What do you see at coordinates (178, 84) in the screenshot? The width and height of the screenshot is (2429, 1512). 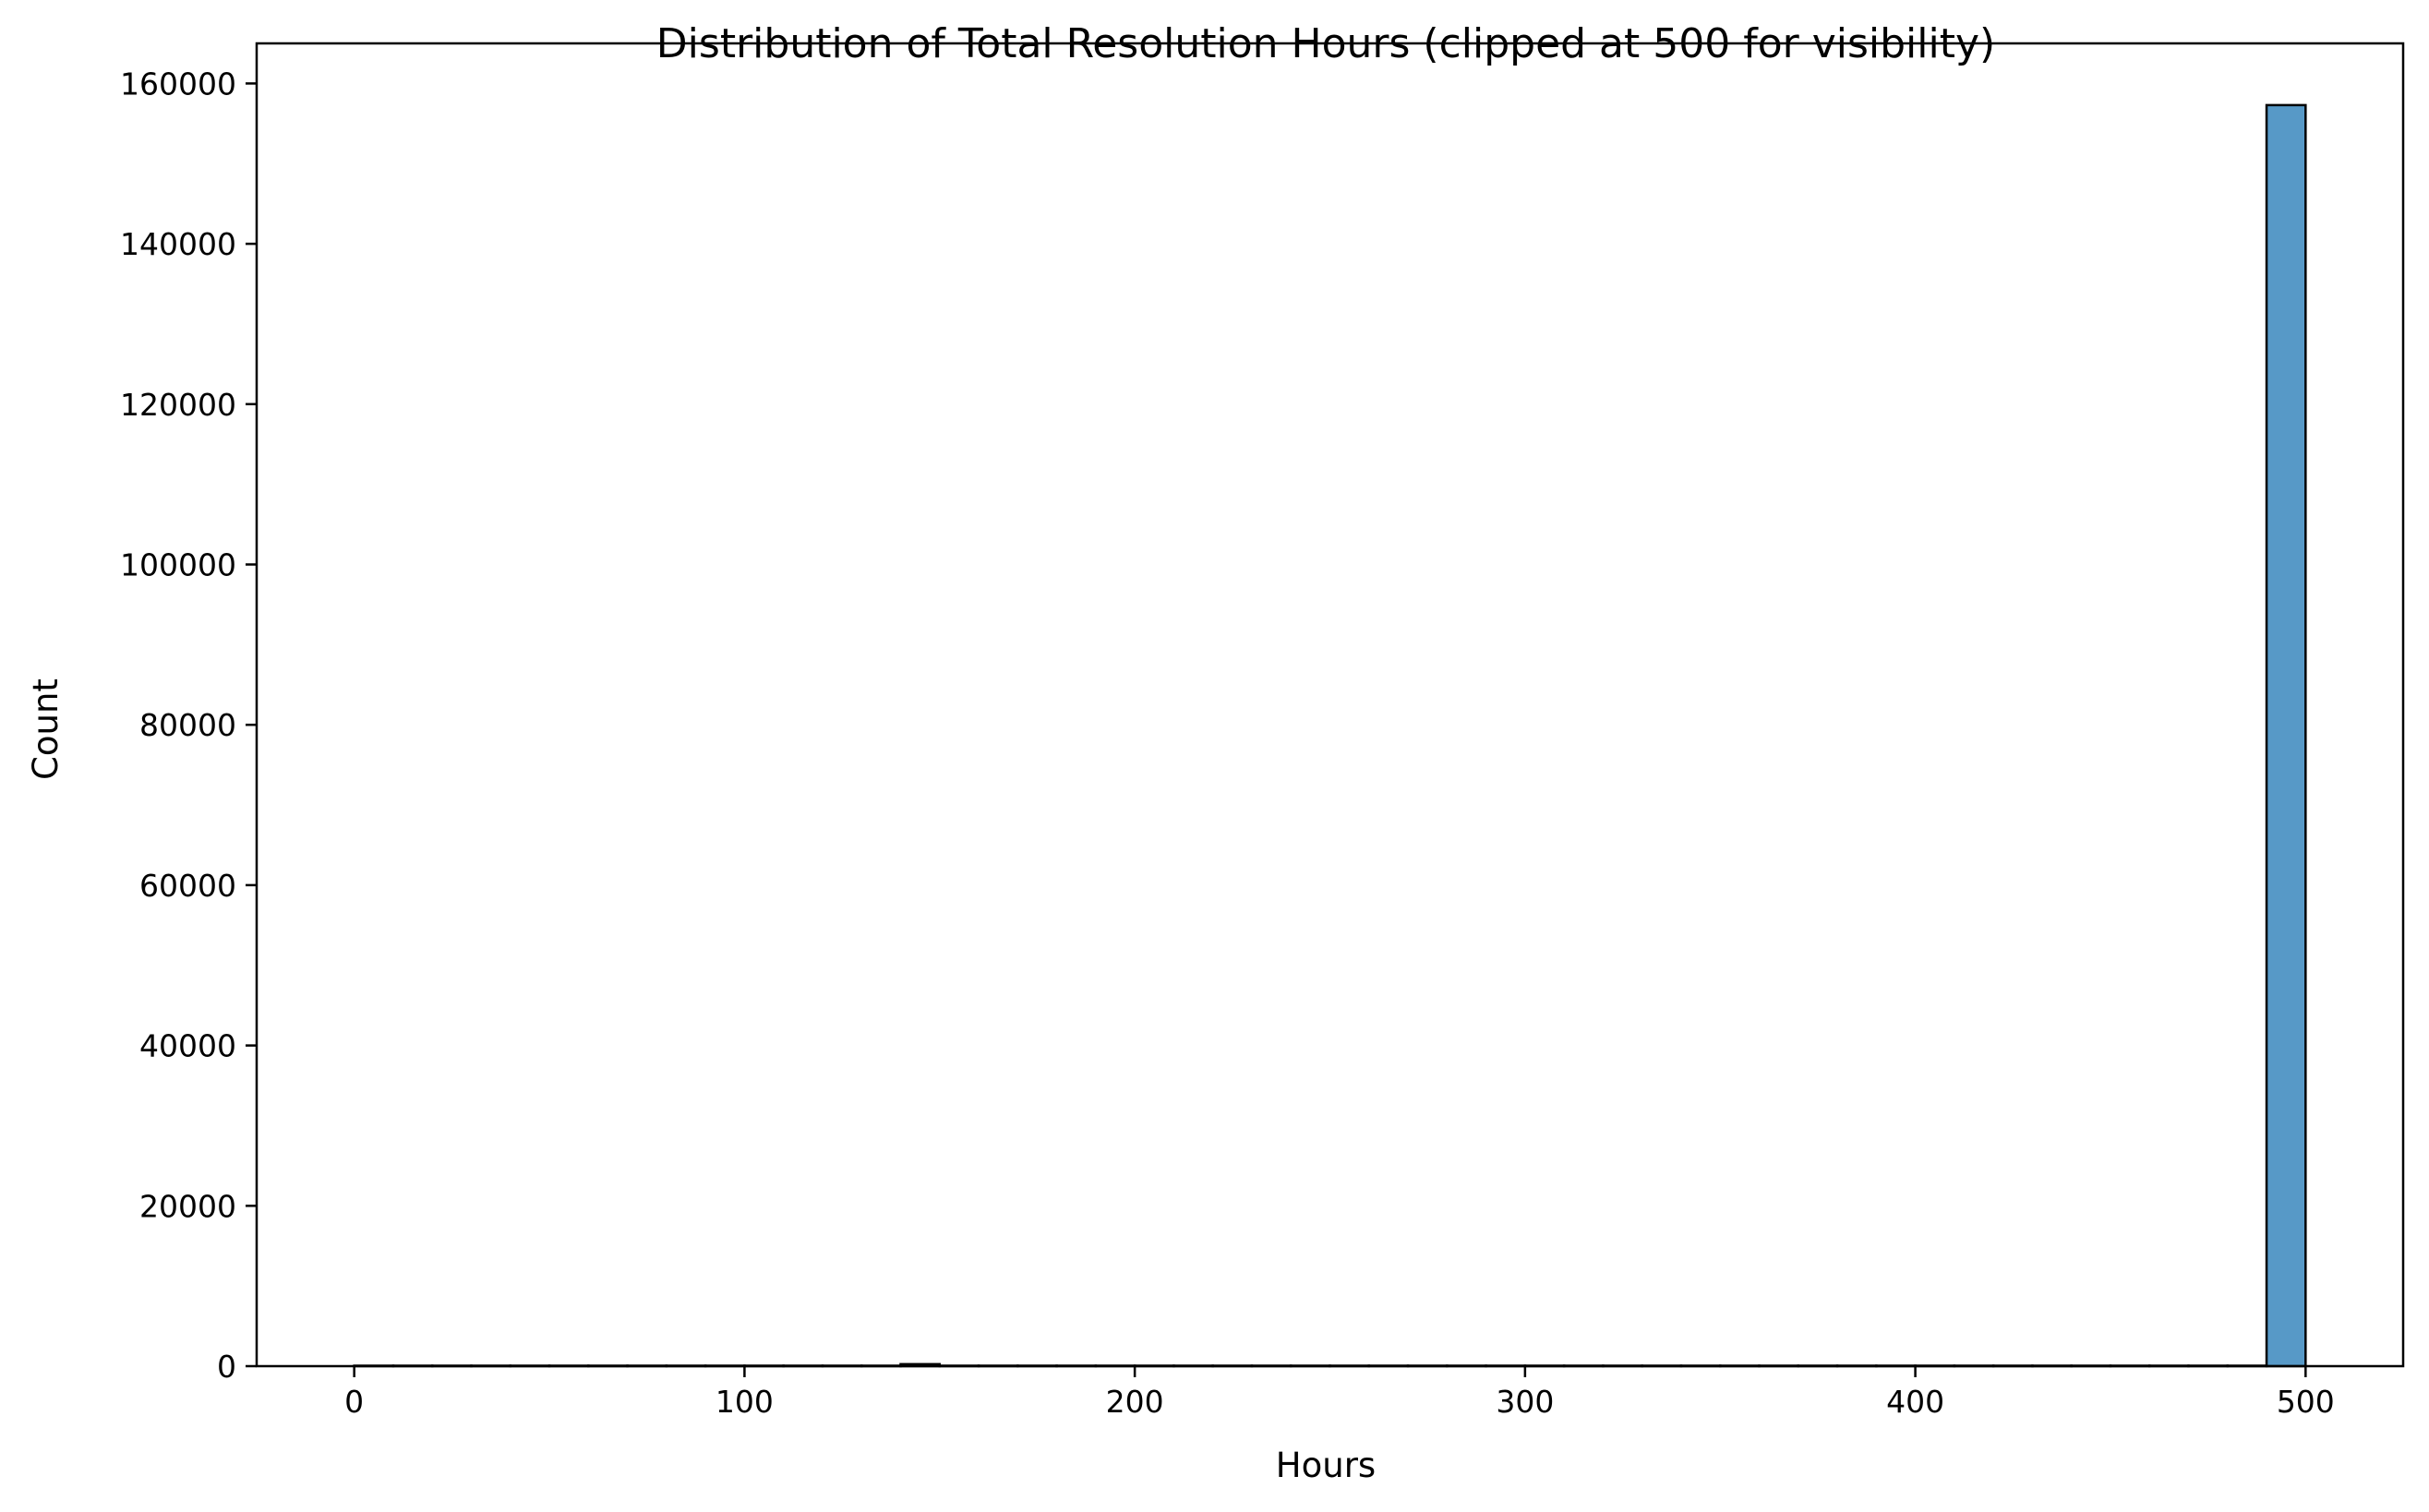 I see `y-tick-label: 160000` at bounding box center [178, 84].